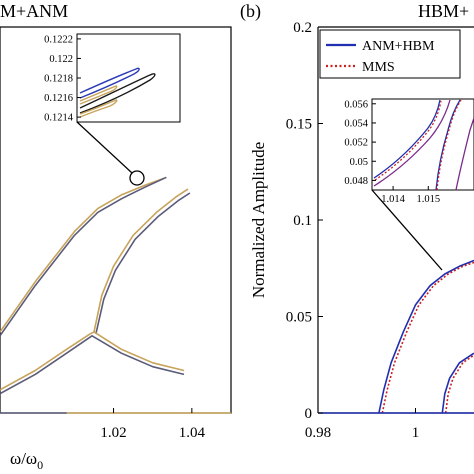  Describe the element at coordinates (309, 414) in the screenshot. I see `panel-b-y-tick-label: 0` at that location.